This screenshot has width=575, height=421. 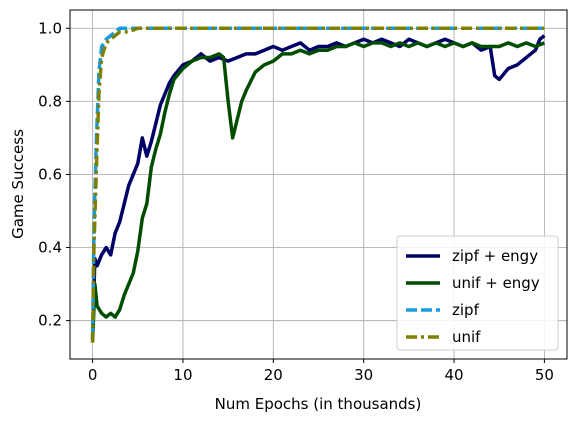 What do you see at coordinates (50, 174) in the screenshot?
I see `y-tick-label: 0.6` at bounding box center [50, 174].